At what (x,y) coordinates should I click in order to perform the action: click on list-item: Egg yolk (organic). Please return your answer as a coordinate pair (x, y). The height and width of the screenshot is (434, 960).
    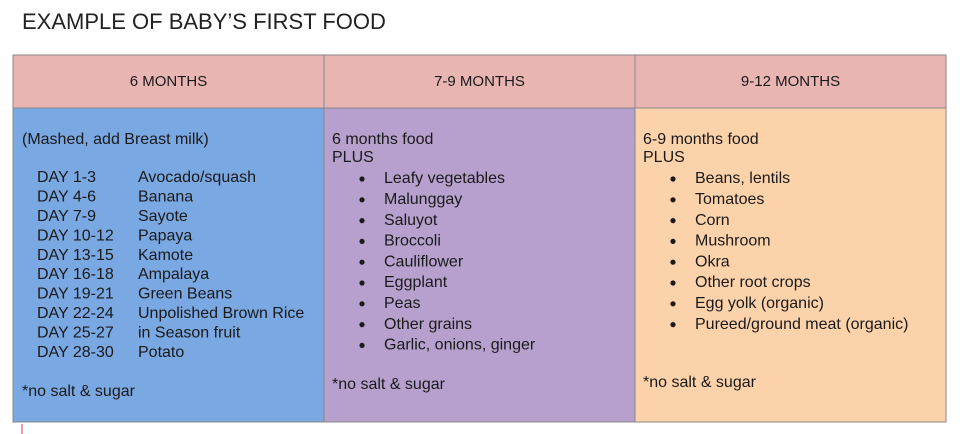
    Looking at the image, I should click on (759, 303).